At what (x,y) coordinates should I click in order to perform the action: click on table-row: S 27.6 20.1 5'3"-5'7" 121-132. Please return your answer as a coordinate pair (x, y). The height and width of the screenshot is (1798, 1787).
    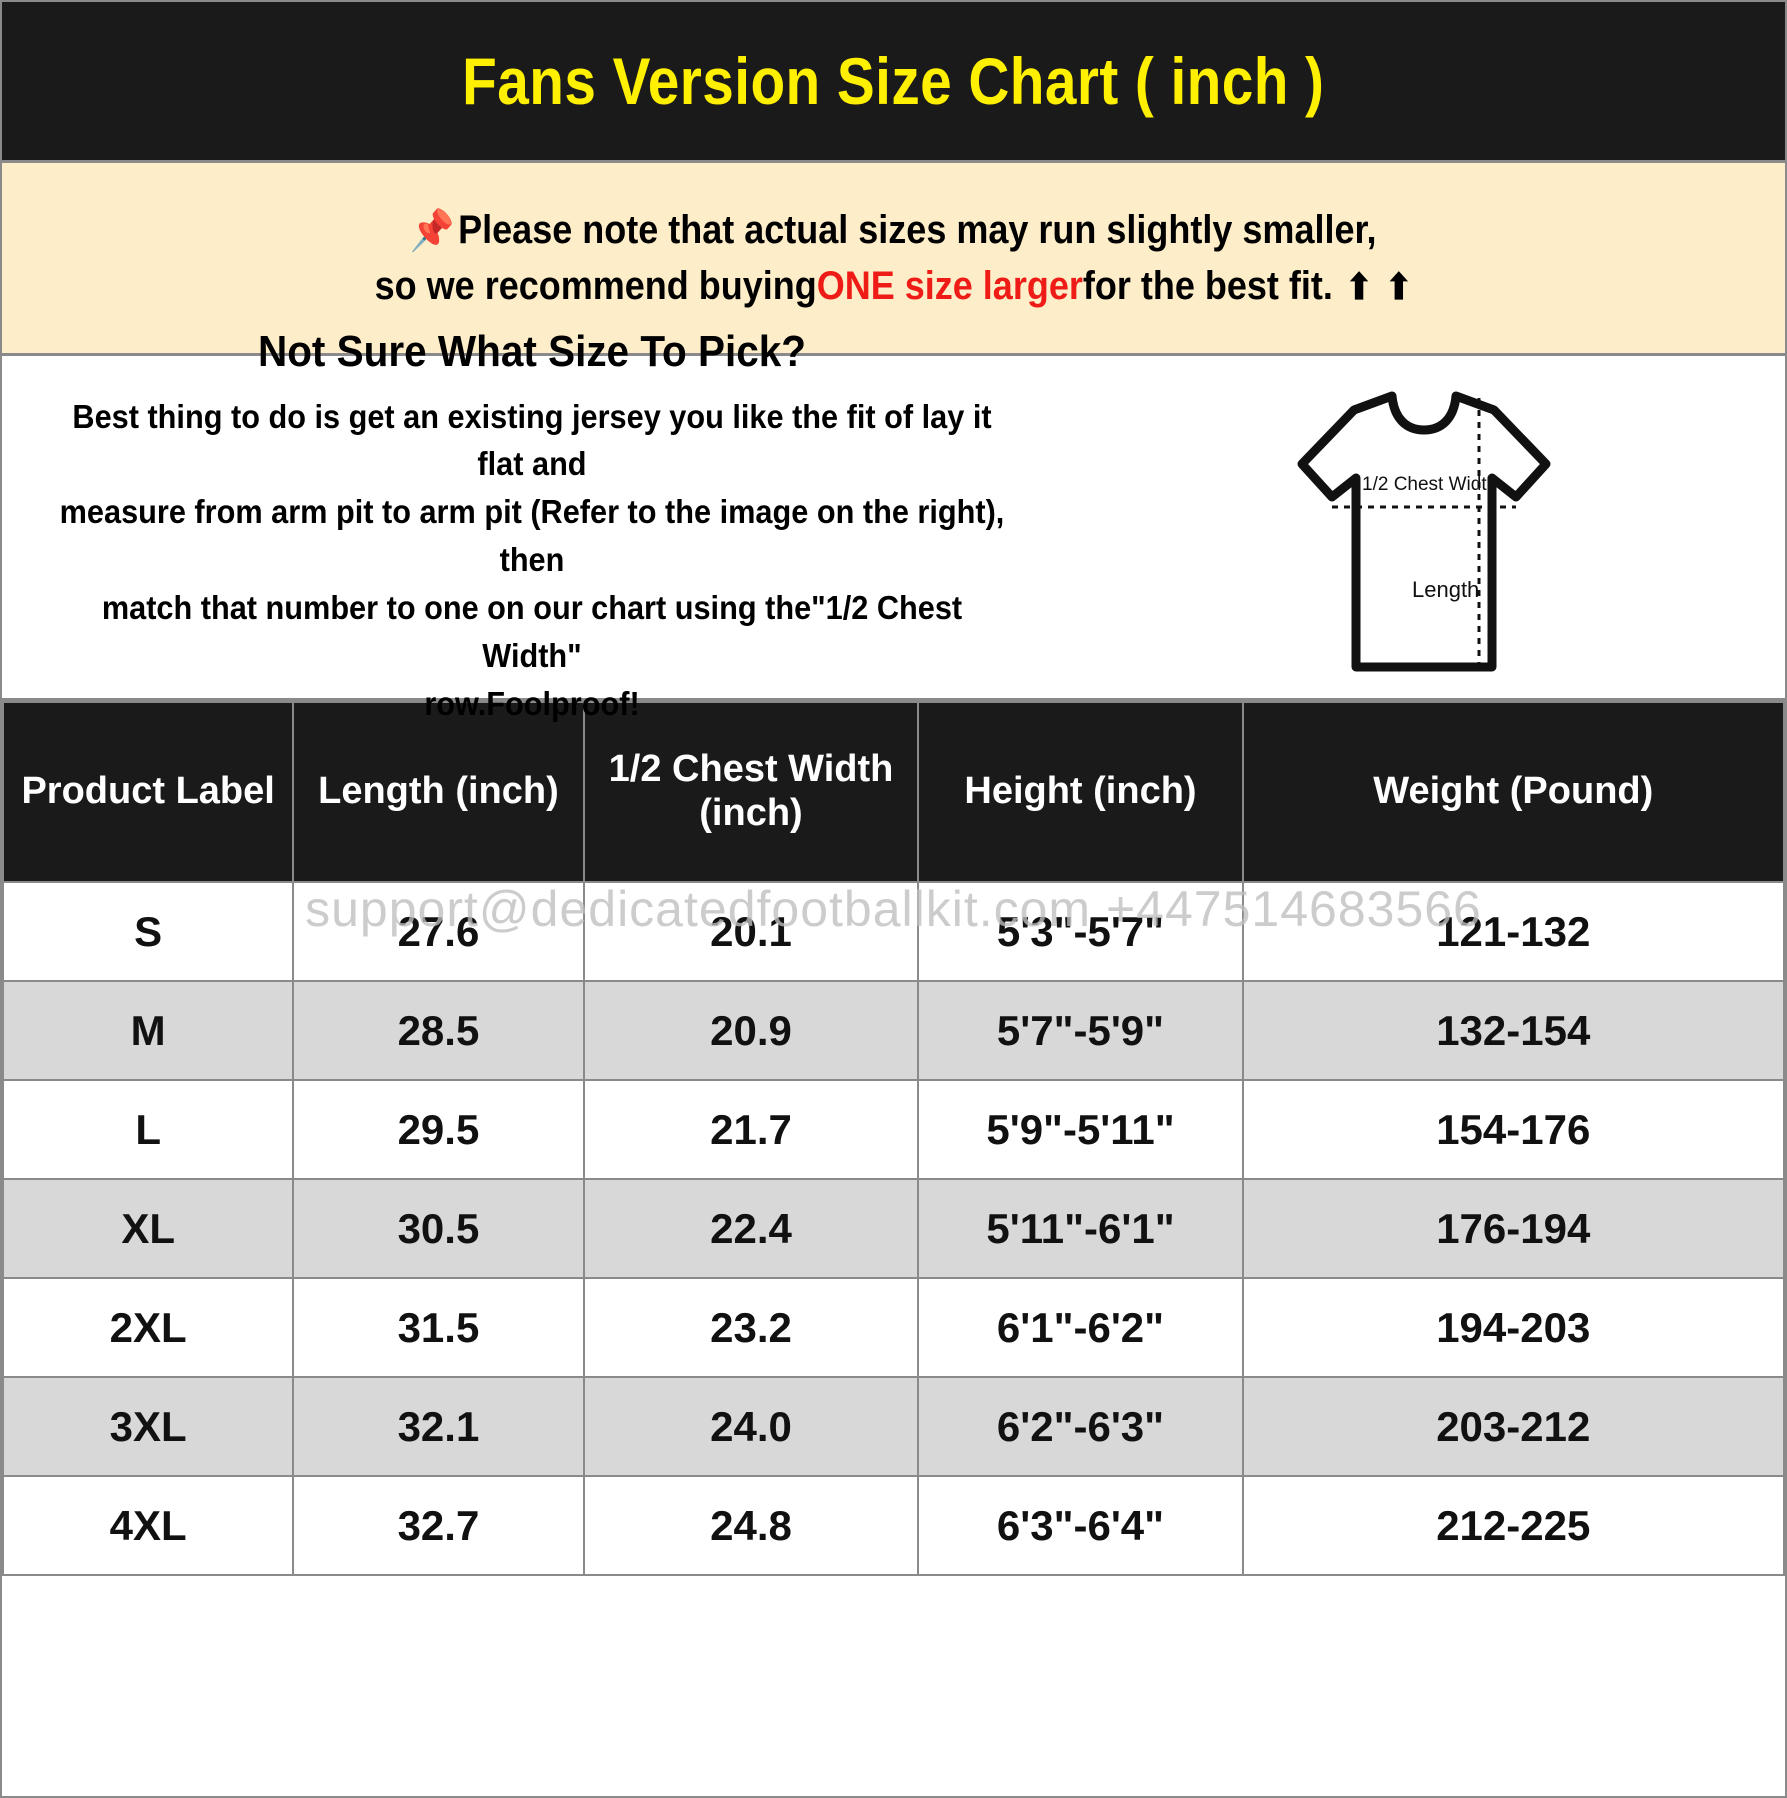
    Looking at the image, I should click on (893, 931).